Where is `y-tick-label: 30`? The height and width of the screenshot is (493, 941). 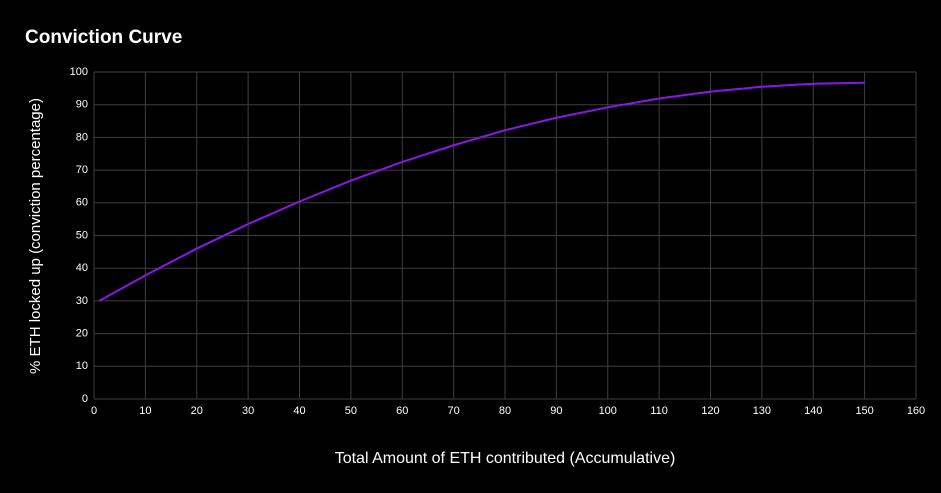 y-tick-label: 30 is located at coordinates (82, 301).